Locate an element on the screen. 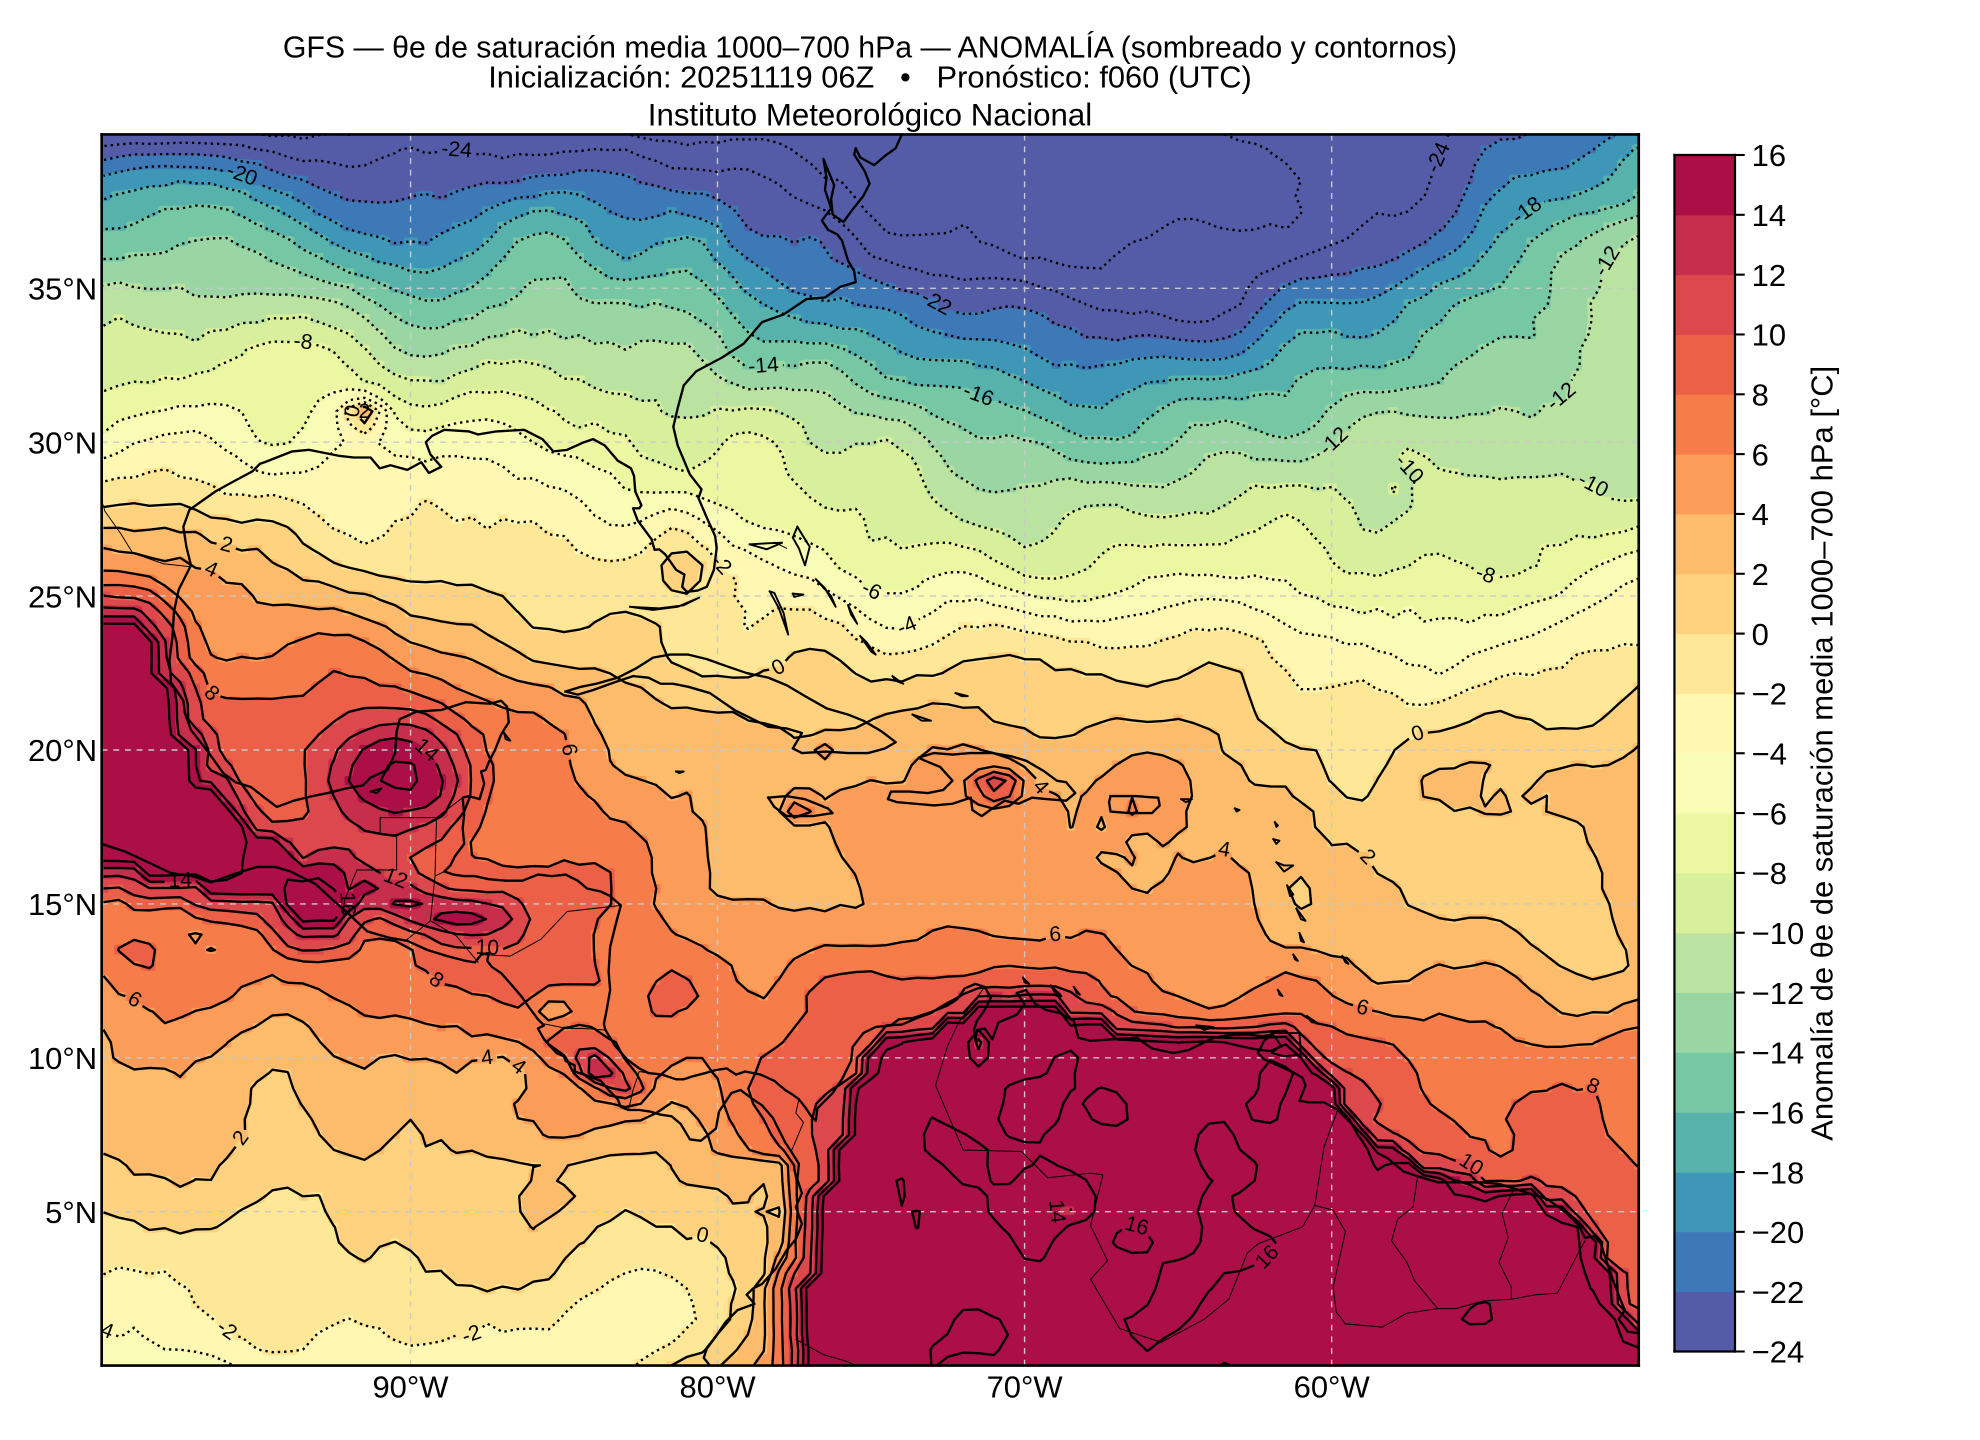  svg-text: 15°N is located at coordinates (62, 904).